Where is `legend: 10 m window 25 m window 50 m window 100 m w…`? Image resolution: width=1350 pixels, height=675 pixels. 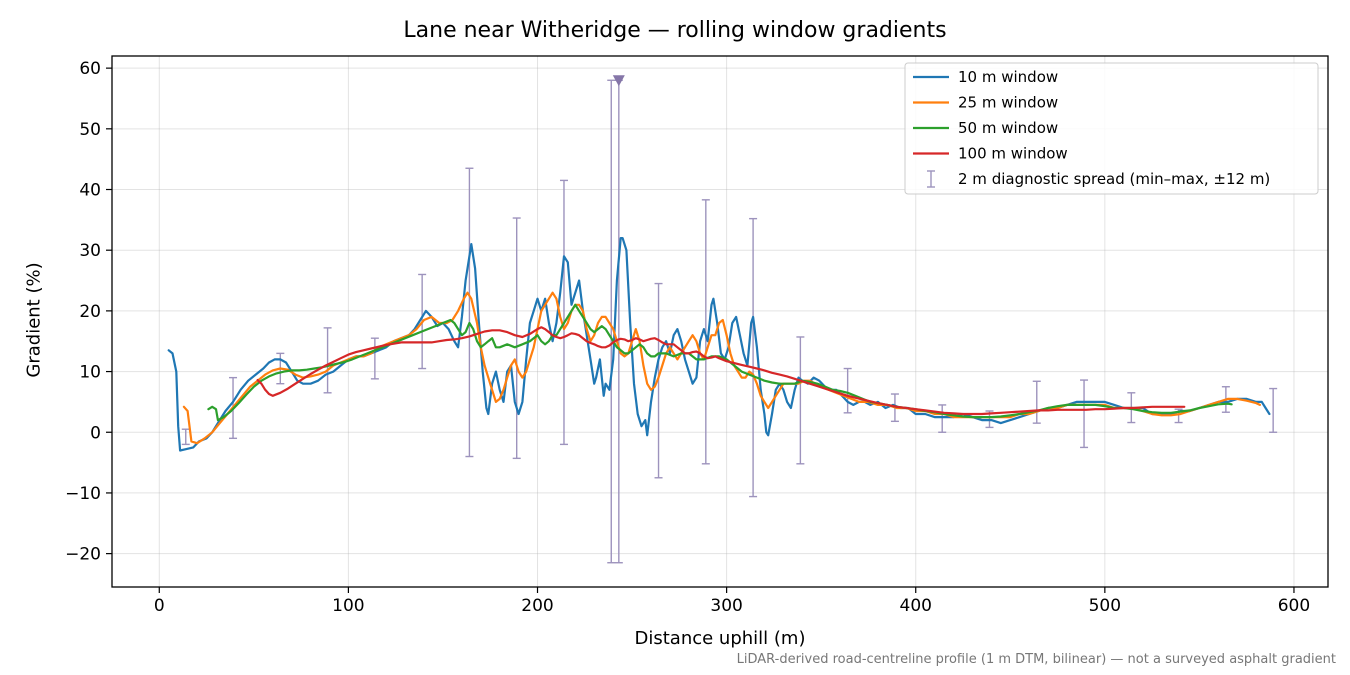
legend: 10 m window 25 m window 50 m window 100 m w… is located at coordinates (1111, 128).